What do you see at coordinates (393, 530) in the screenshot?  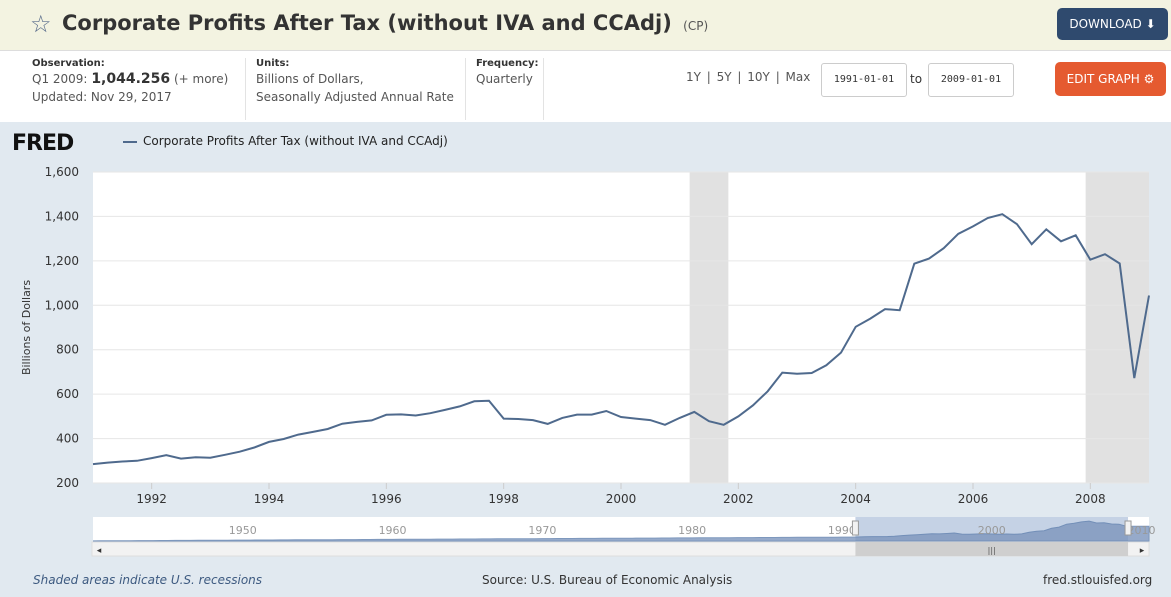 I see `navigator-tick-label: 1960` at bounding box center [393, 530].